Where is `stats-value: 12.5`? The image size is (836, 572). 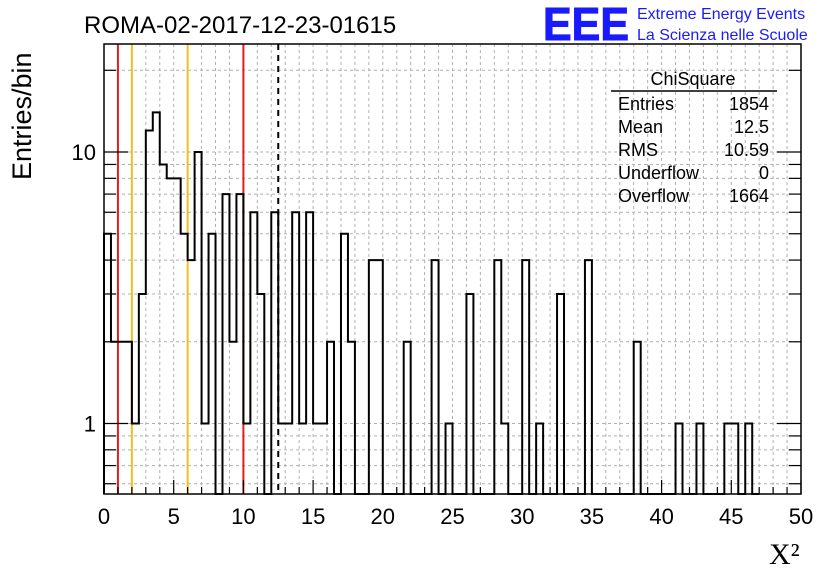 stats-value: 12.5 is located at coordinates (751, 127).